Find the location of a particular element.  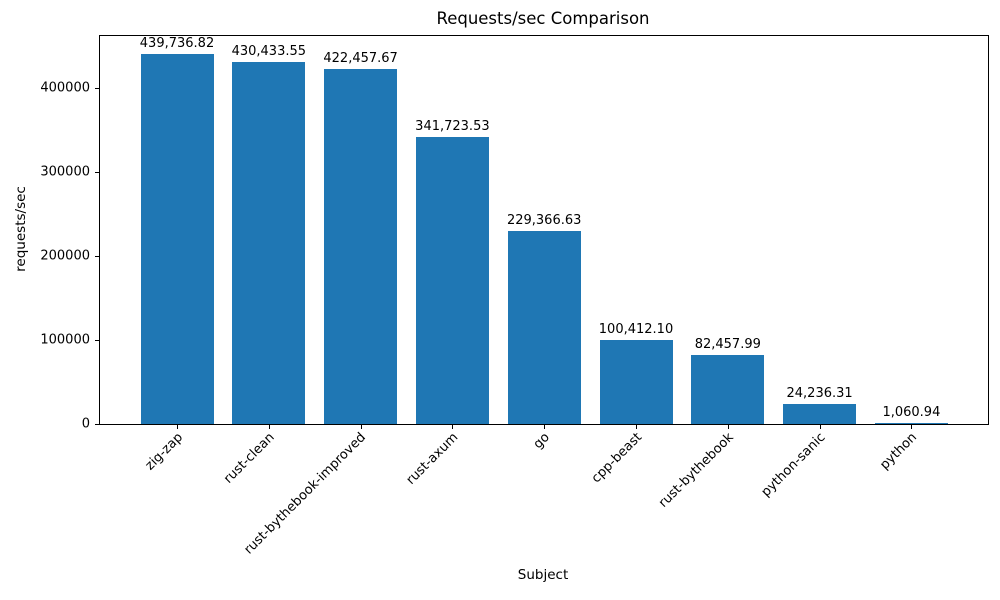

bar-python is located at coordinates (911, 423).